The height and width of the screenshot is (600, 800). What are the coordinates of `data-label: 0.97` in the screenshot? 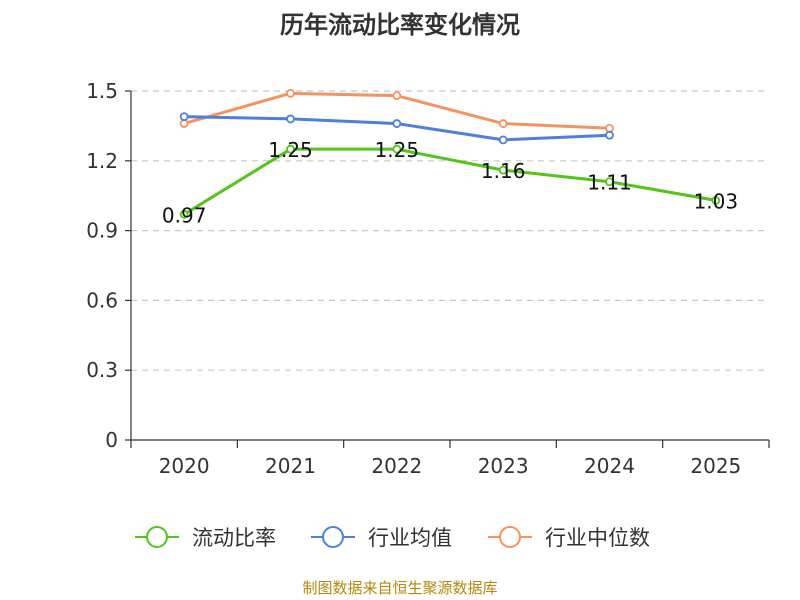 It's located at (184, 215).